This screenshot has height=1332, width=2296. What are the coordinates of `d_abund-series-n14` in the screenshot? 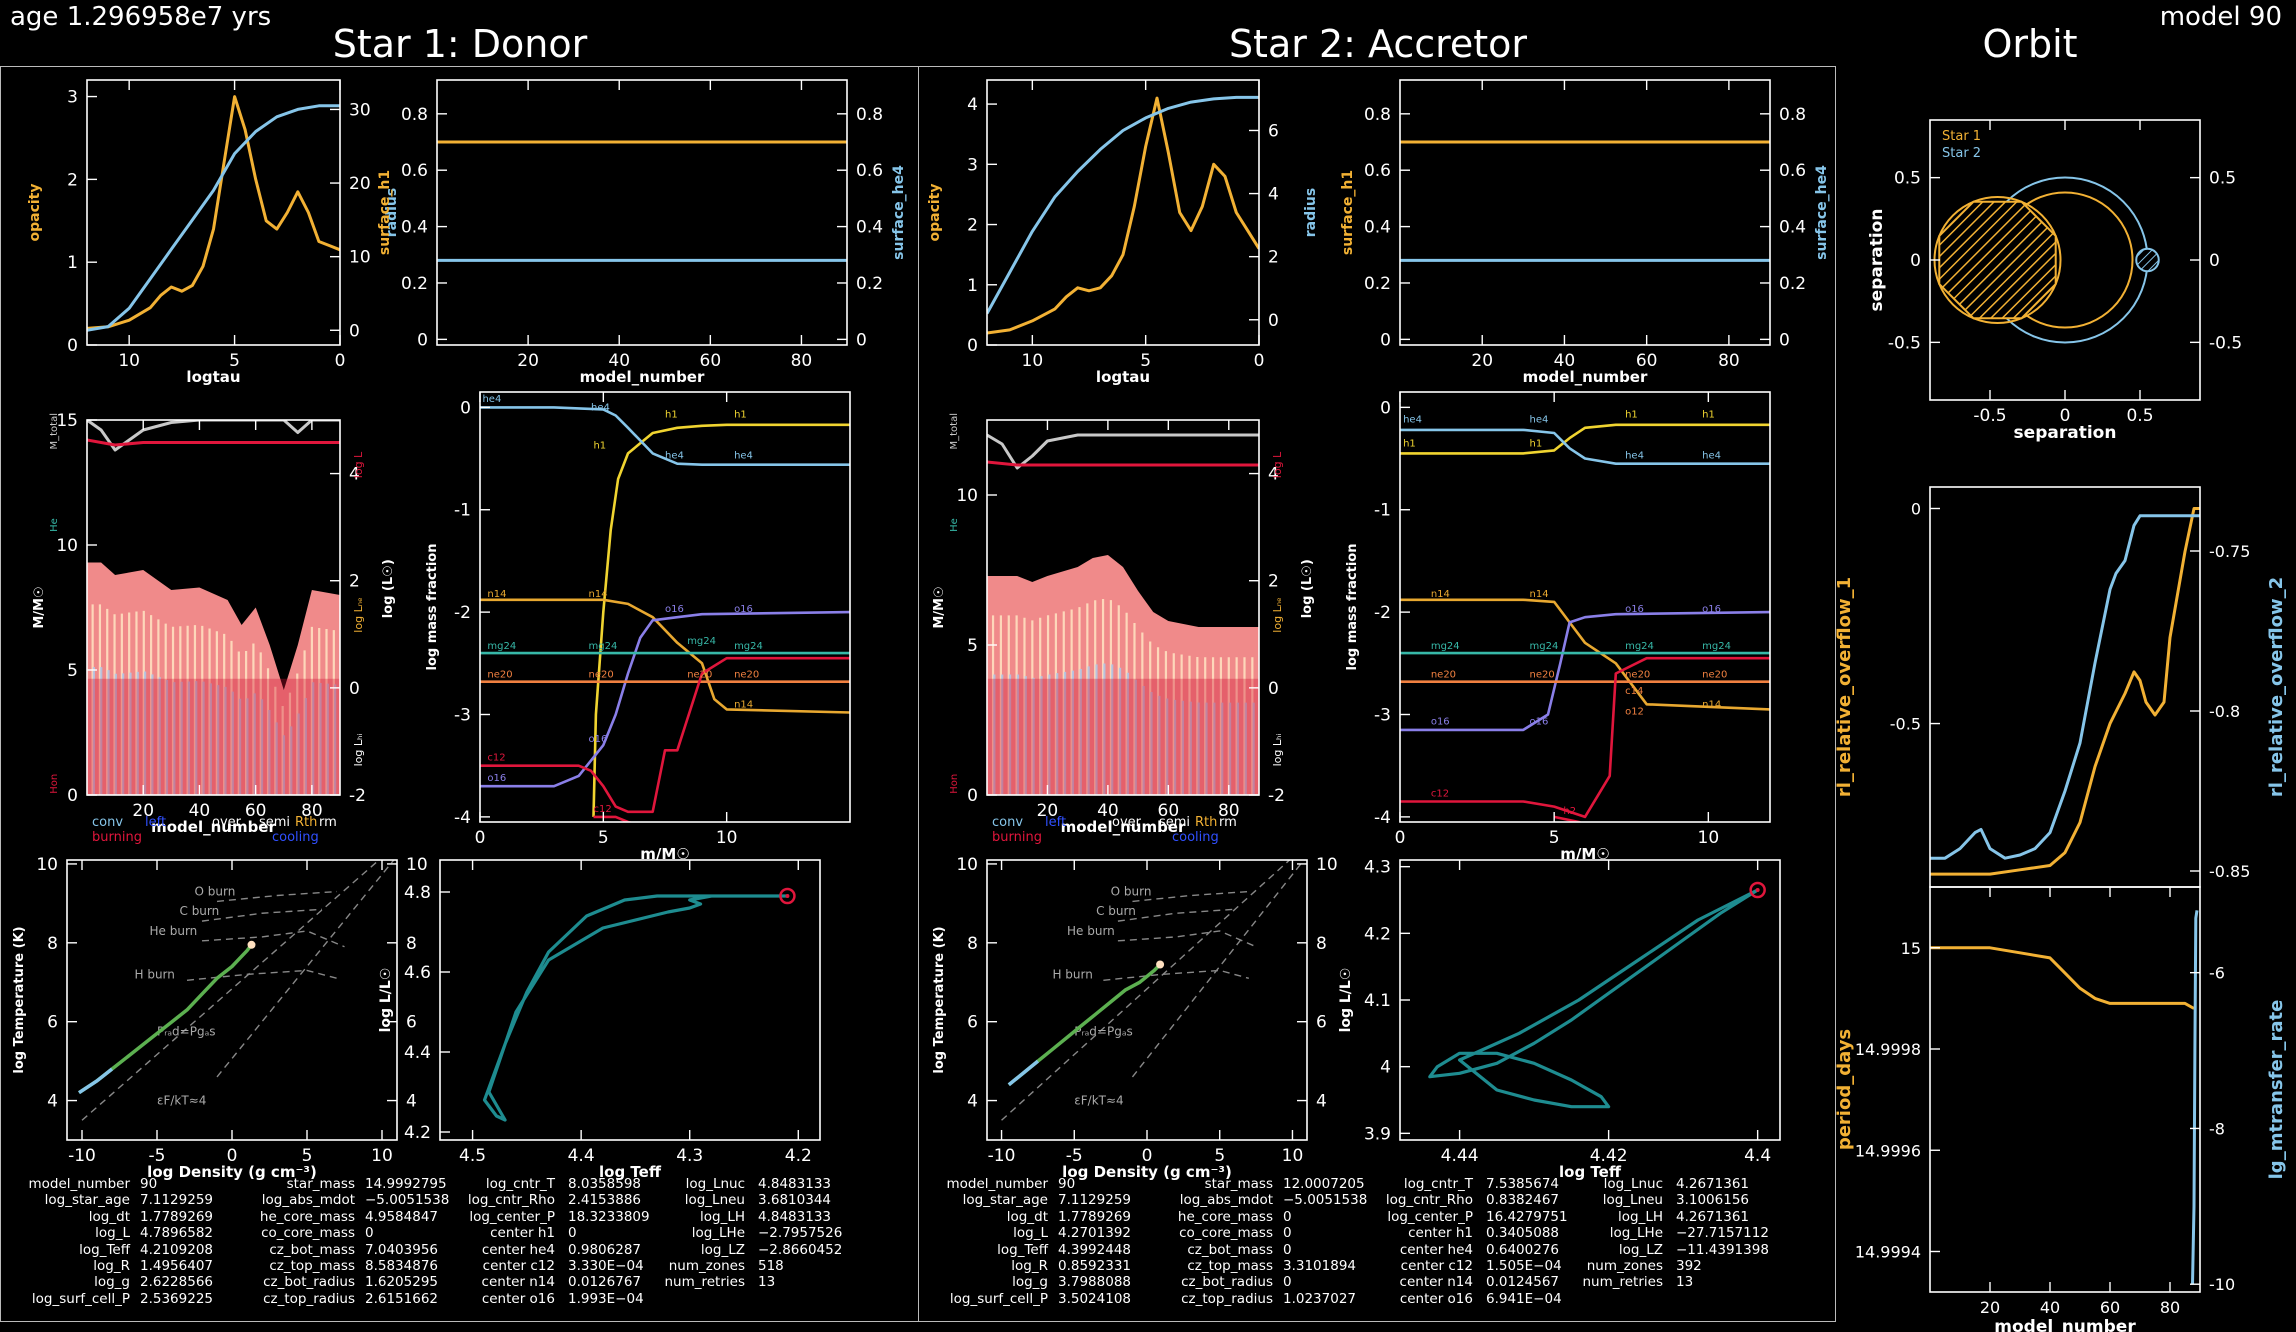 It's located at (665, 656).